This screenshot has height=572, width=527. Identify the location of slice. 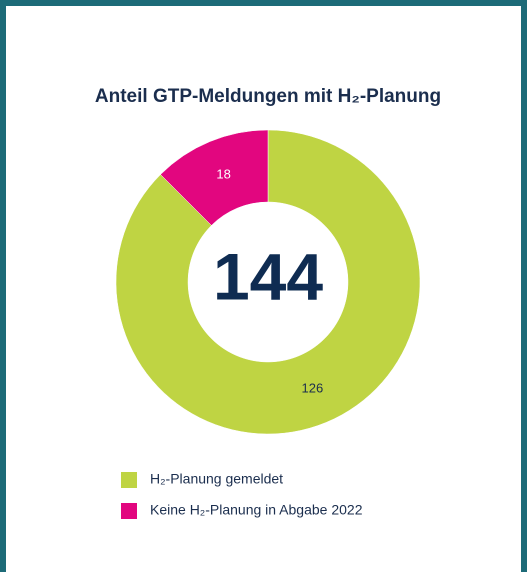
(214, 177).